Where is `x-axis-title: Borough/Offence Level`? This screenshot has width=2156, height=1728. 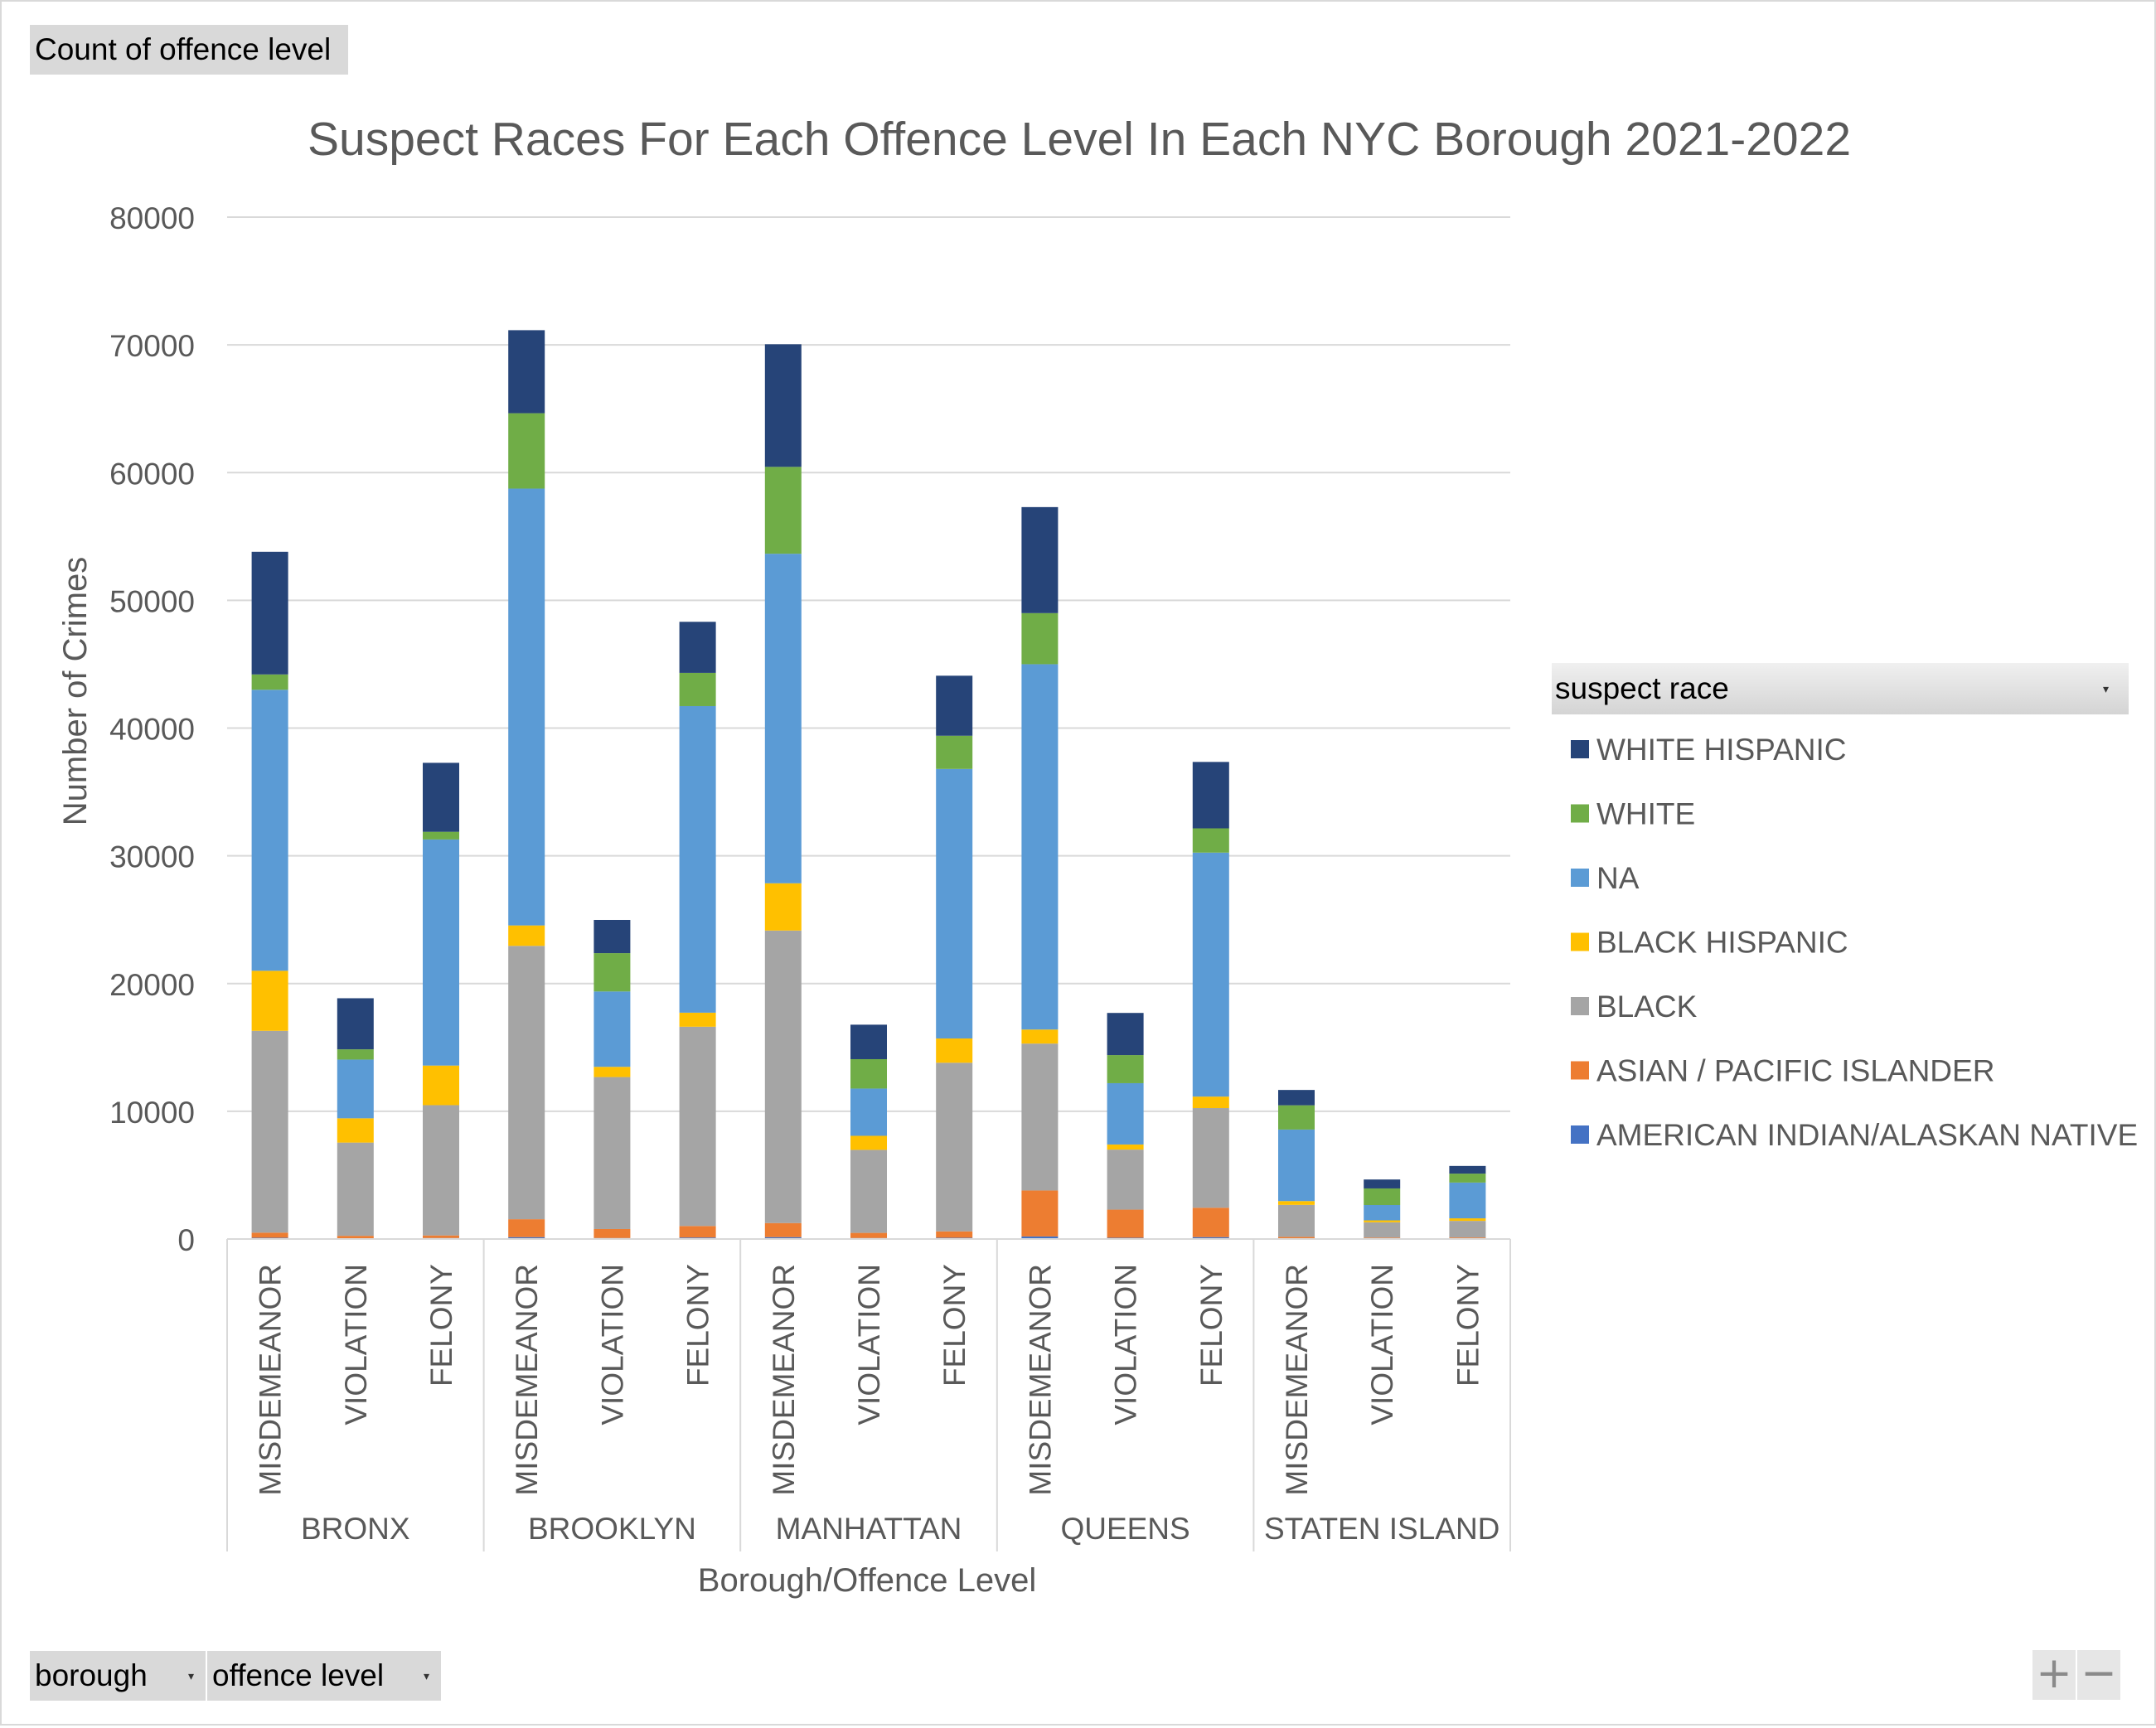
x-axis-title: Borough/Offence Level is located at coordinates (867, 1580).